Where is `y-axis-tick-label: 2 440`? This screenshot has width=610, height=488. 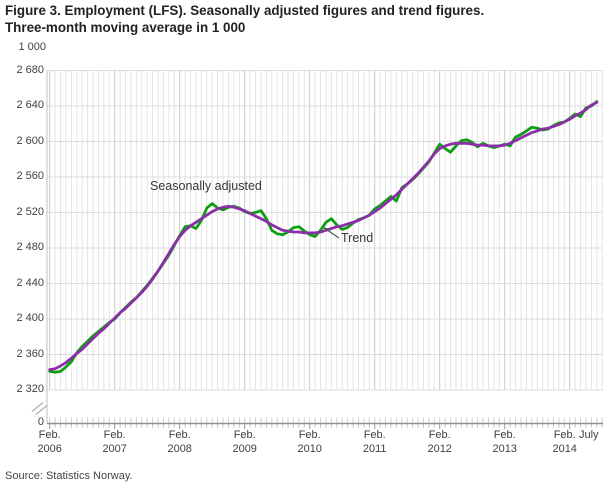 y-axis-tick-label: 2 440 is located at coordinates (30, 282).